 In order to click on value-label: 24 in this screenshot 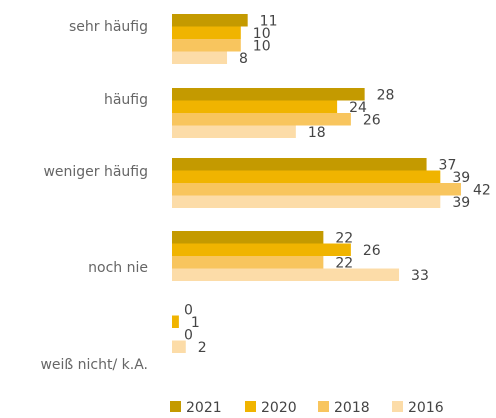, I will do `click(358, 108)`.